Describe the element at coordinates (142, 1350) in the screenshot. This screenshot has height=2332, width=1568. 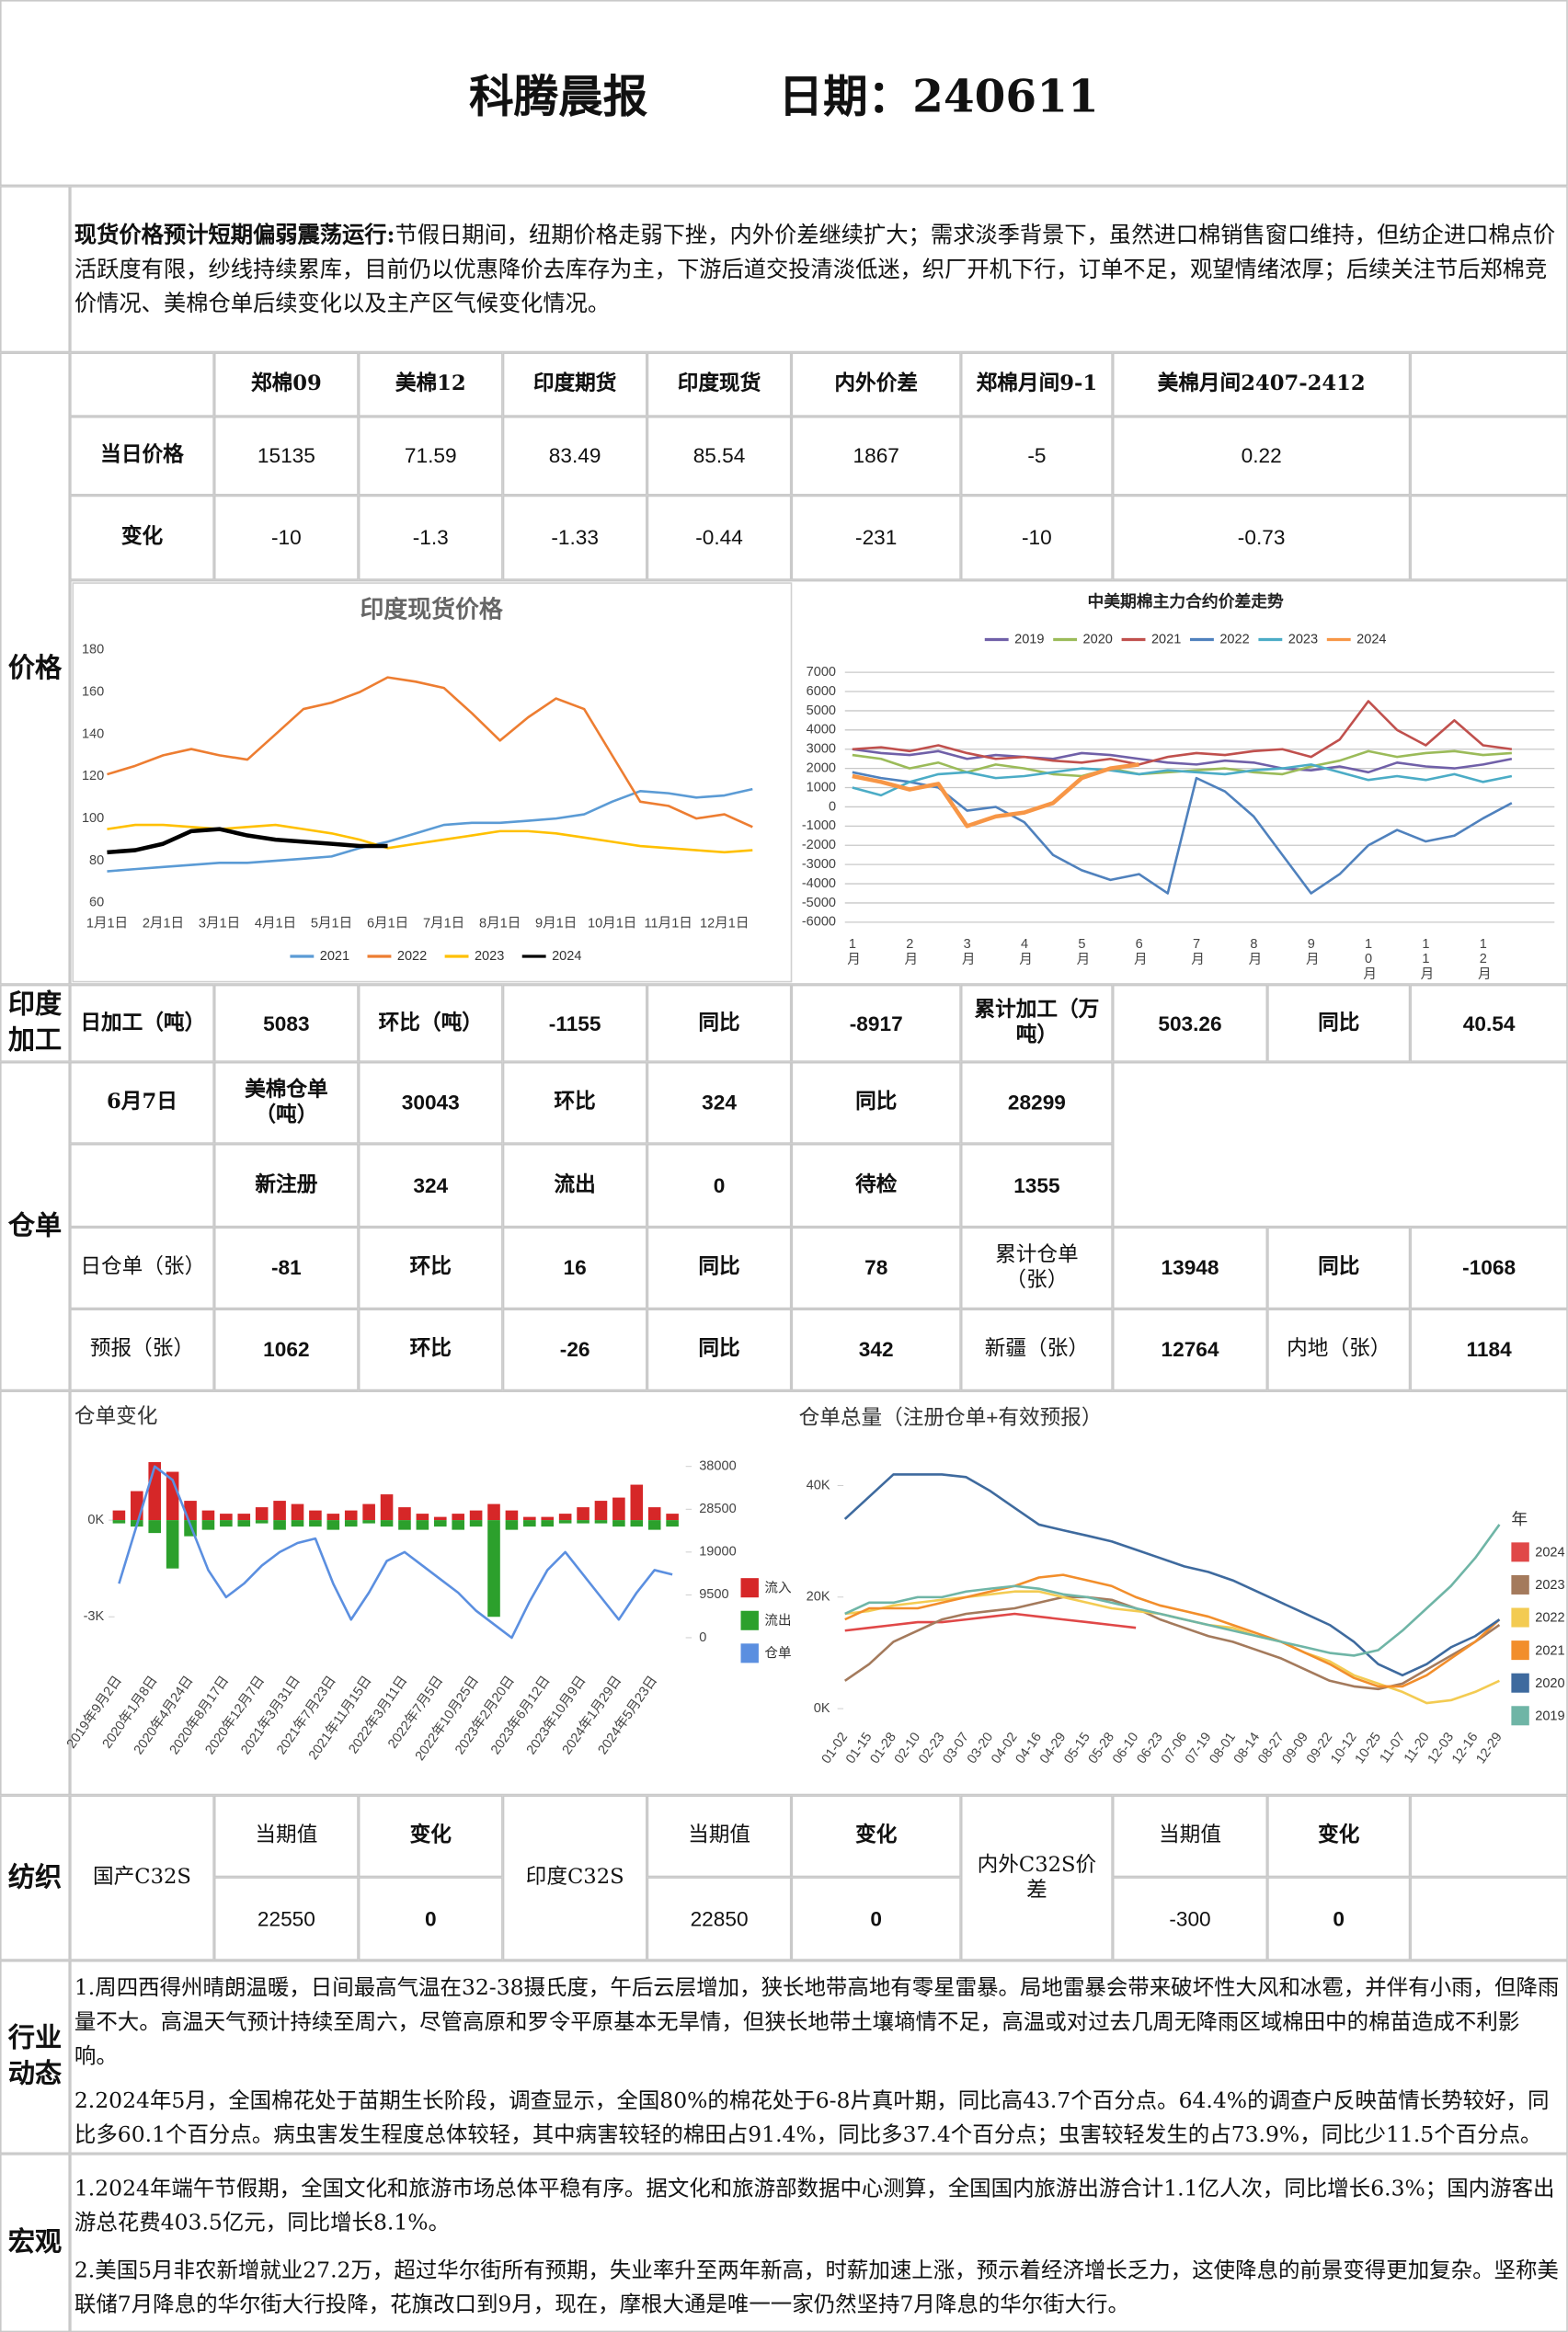
I see `table-cell: 预报（张）` at that location.